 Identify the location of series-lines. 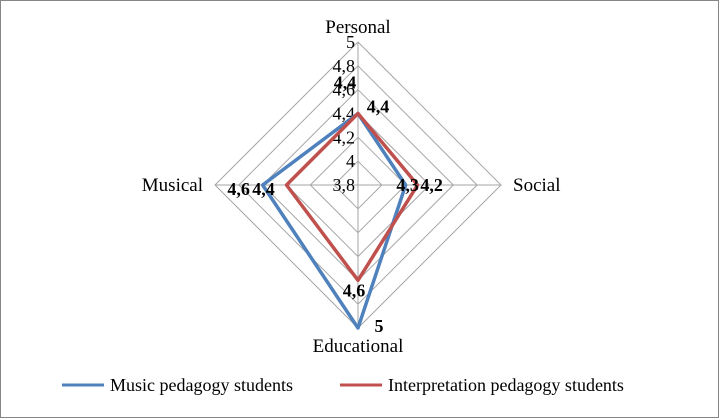
(340, 220).